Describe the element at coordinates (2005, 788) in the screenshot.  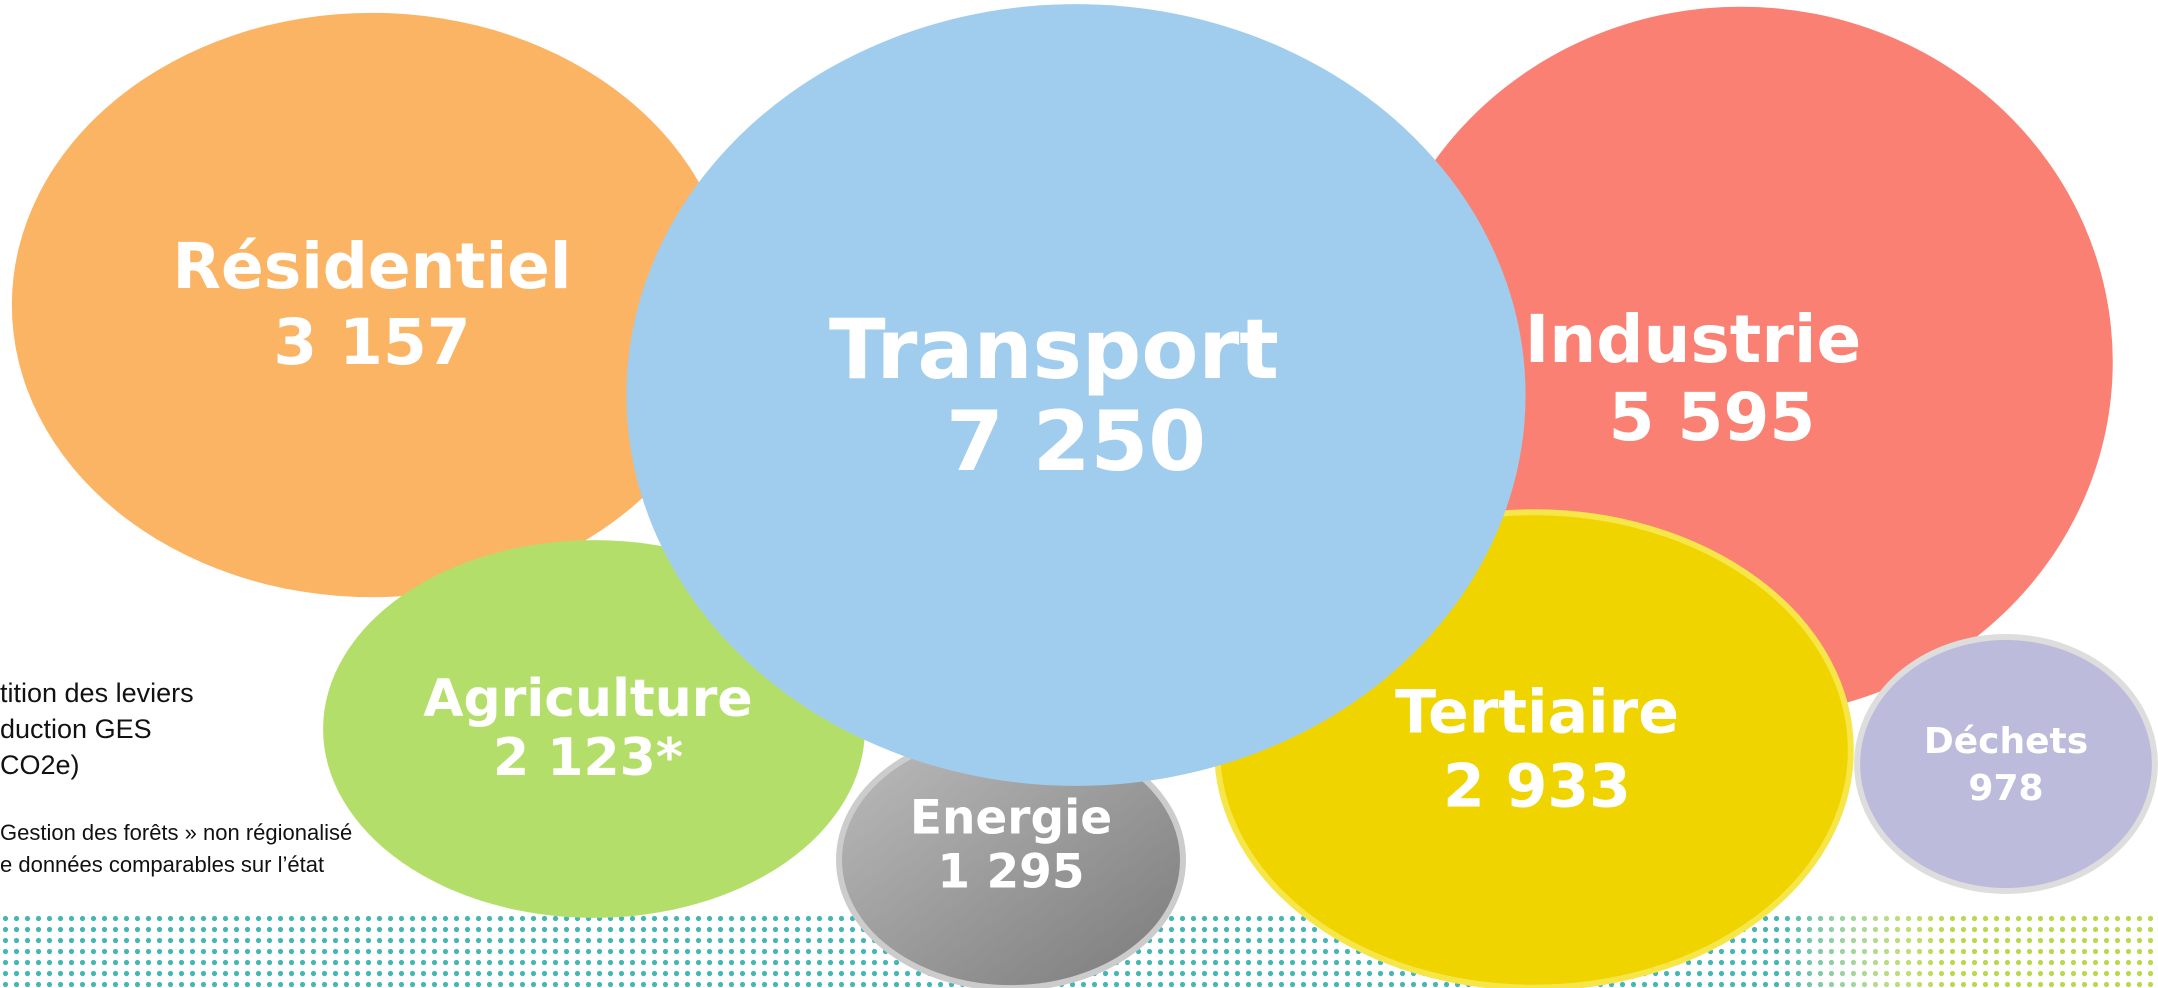
I see `bubble-value: 978` at that location.